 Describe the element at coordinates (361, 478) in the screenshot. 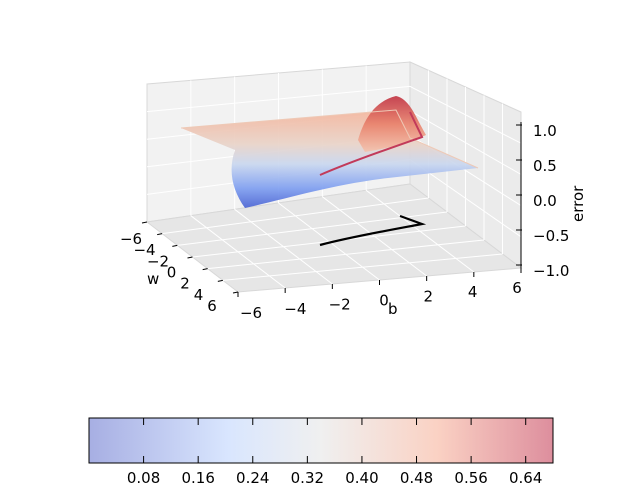

I see `colorbar-tick-label: 0.40` at that location.